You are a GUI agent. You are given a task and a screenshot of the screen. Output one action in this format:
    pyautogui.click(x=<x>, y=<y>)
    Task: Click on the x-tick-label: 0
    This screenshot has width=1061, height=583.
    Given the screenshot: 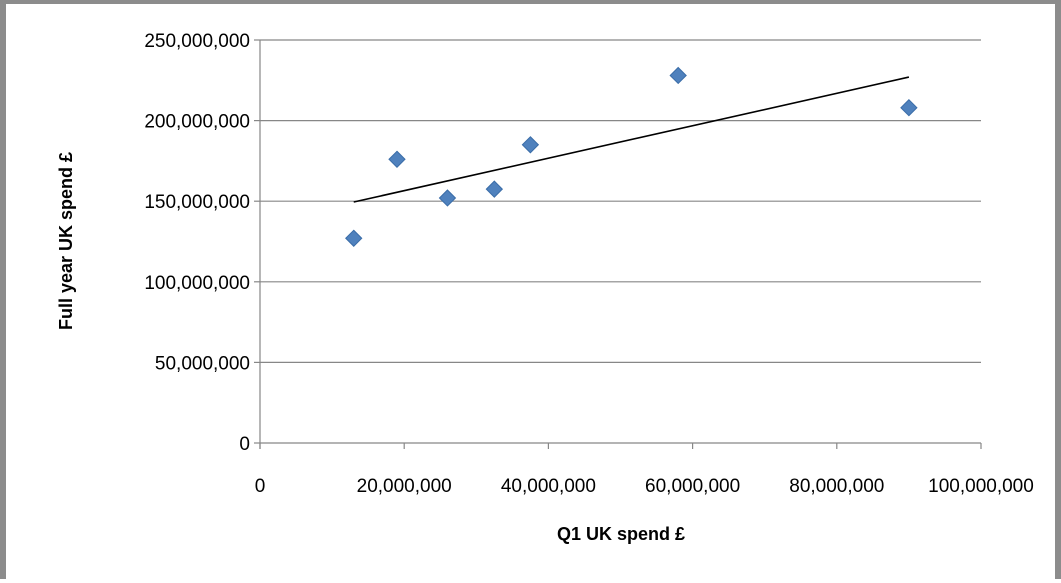 What is the action you would take?
    pyautogui.click(x=260, y=486)
    